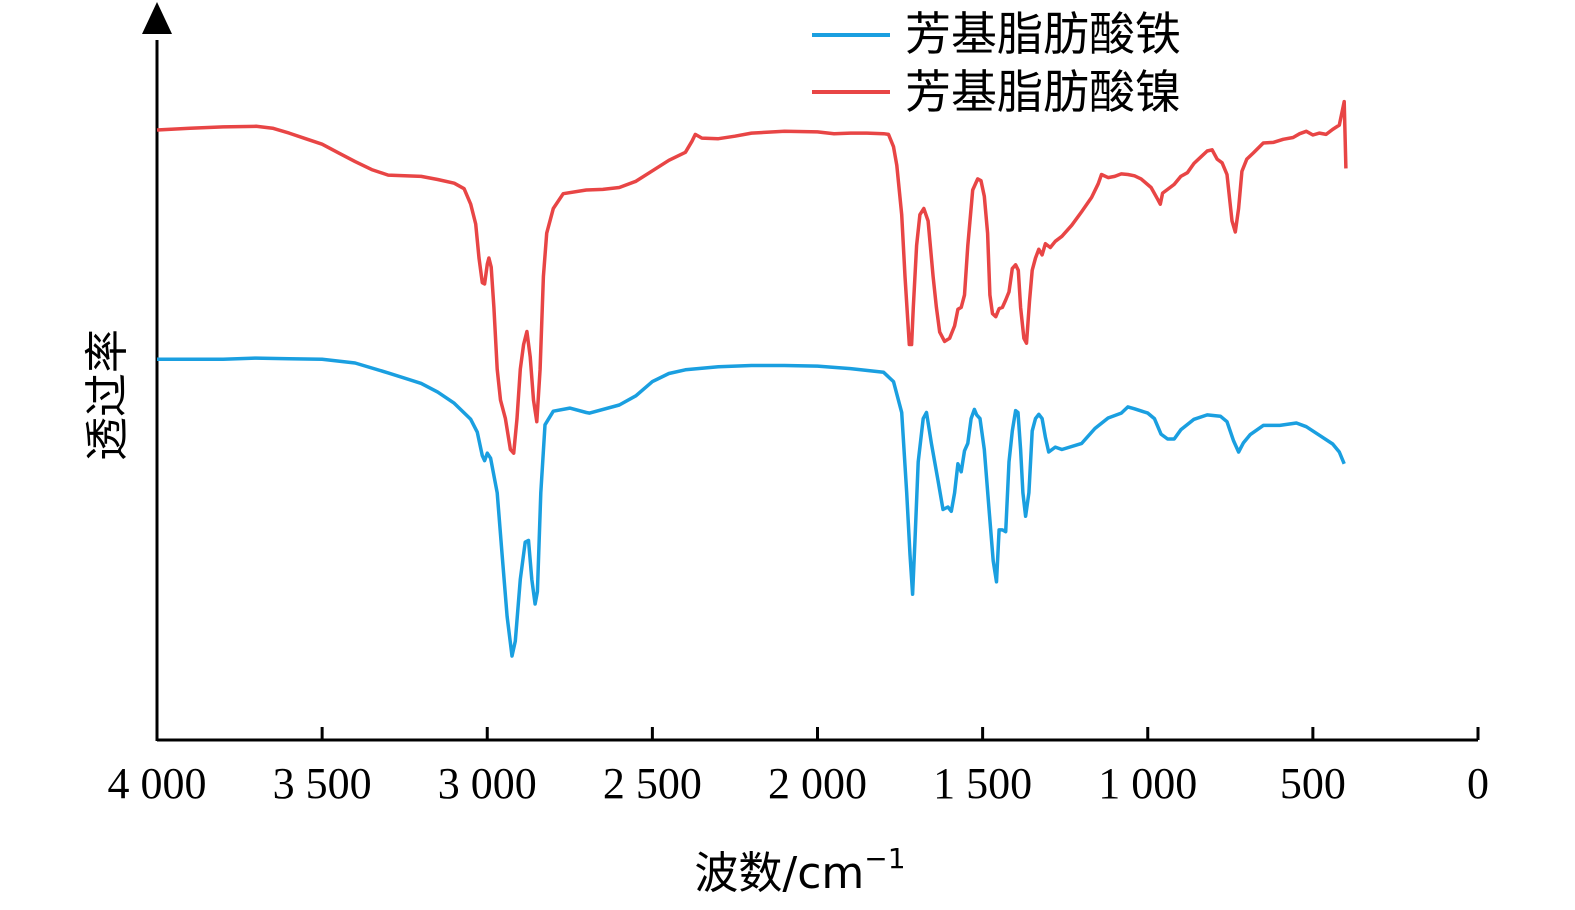 This screenshot has width=1575, height=910. What do you see at coordinates (652, 783) in the screenshot?
I see `x-tick-label: 2 500` at bounding box center [652, 783].